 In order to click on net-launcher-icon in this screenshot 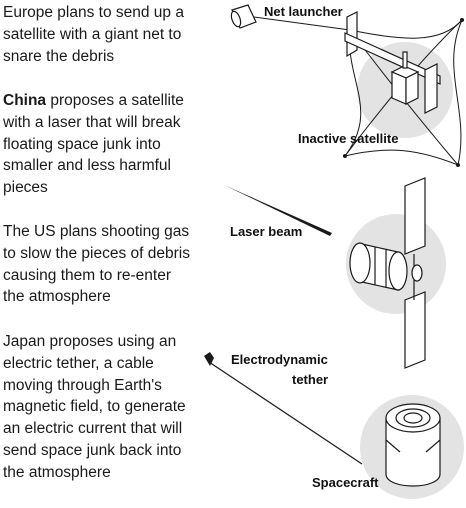, I will do `click(243, 16)`.